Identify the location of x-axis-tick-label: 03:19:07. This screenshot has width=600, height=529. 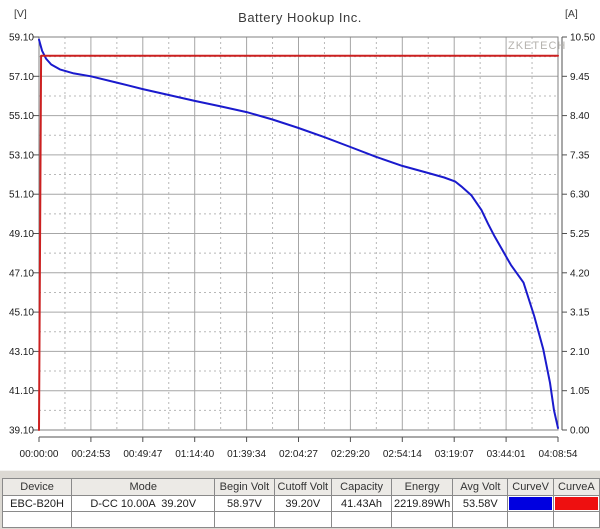
(454, 454).